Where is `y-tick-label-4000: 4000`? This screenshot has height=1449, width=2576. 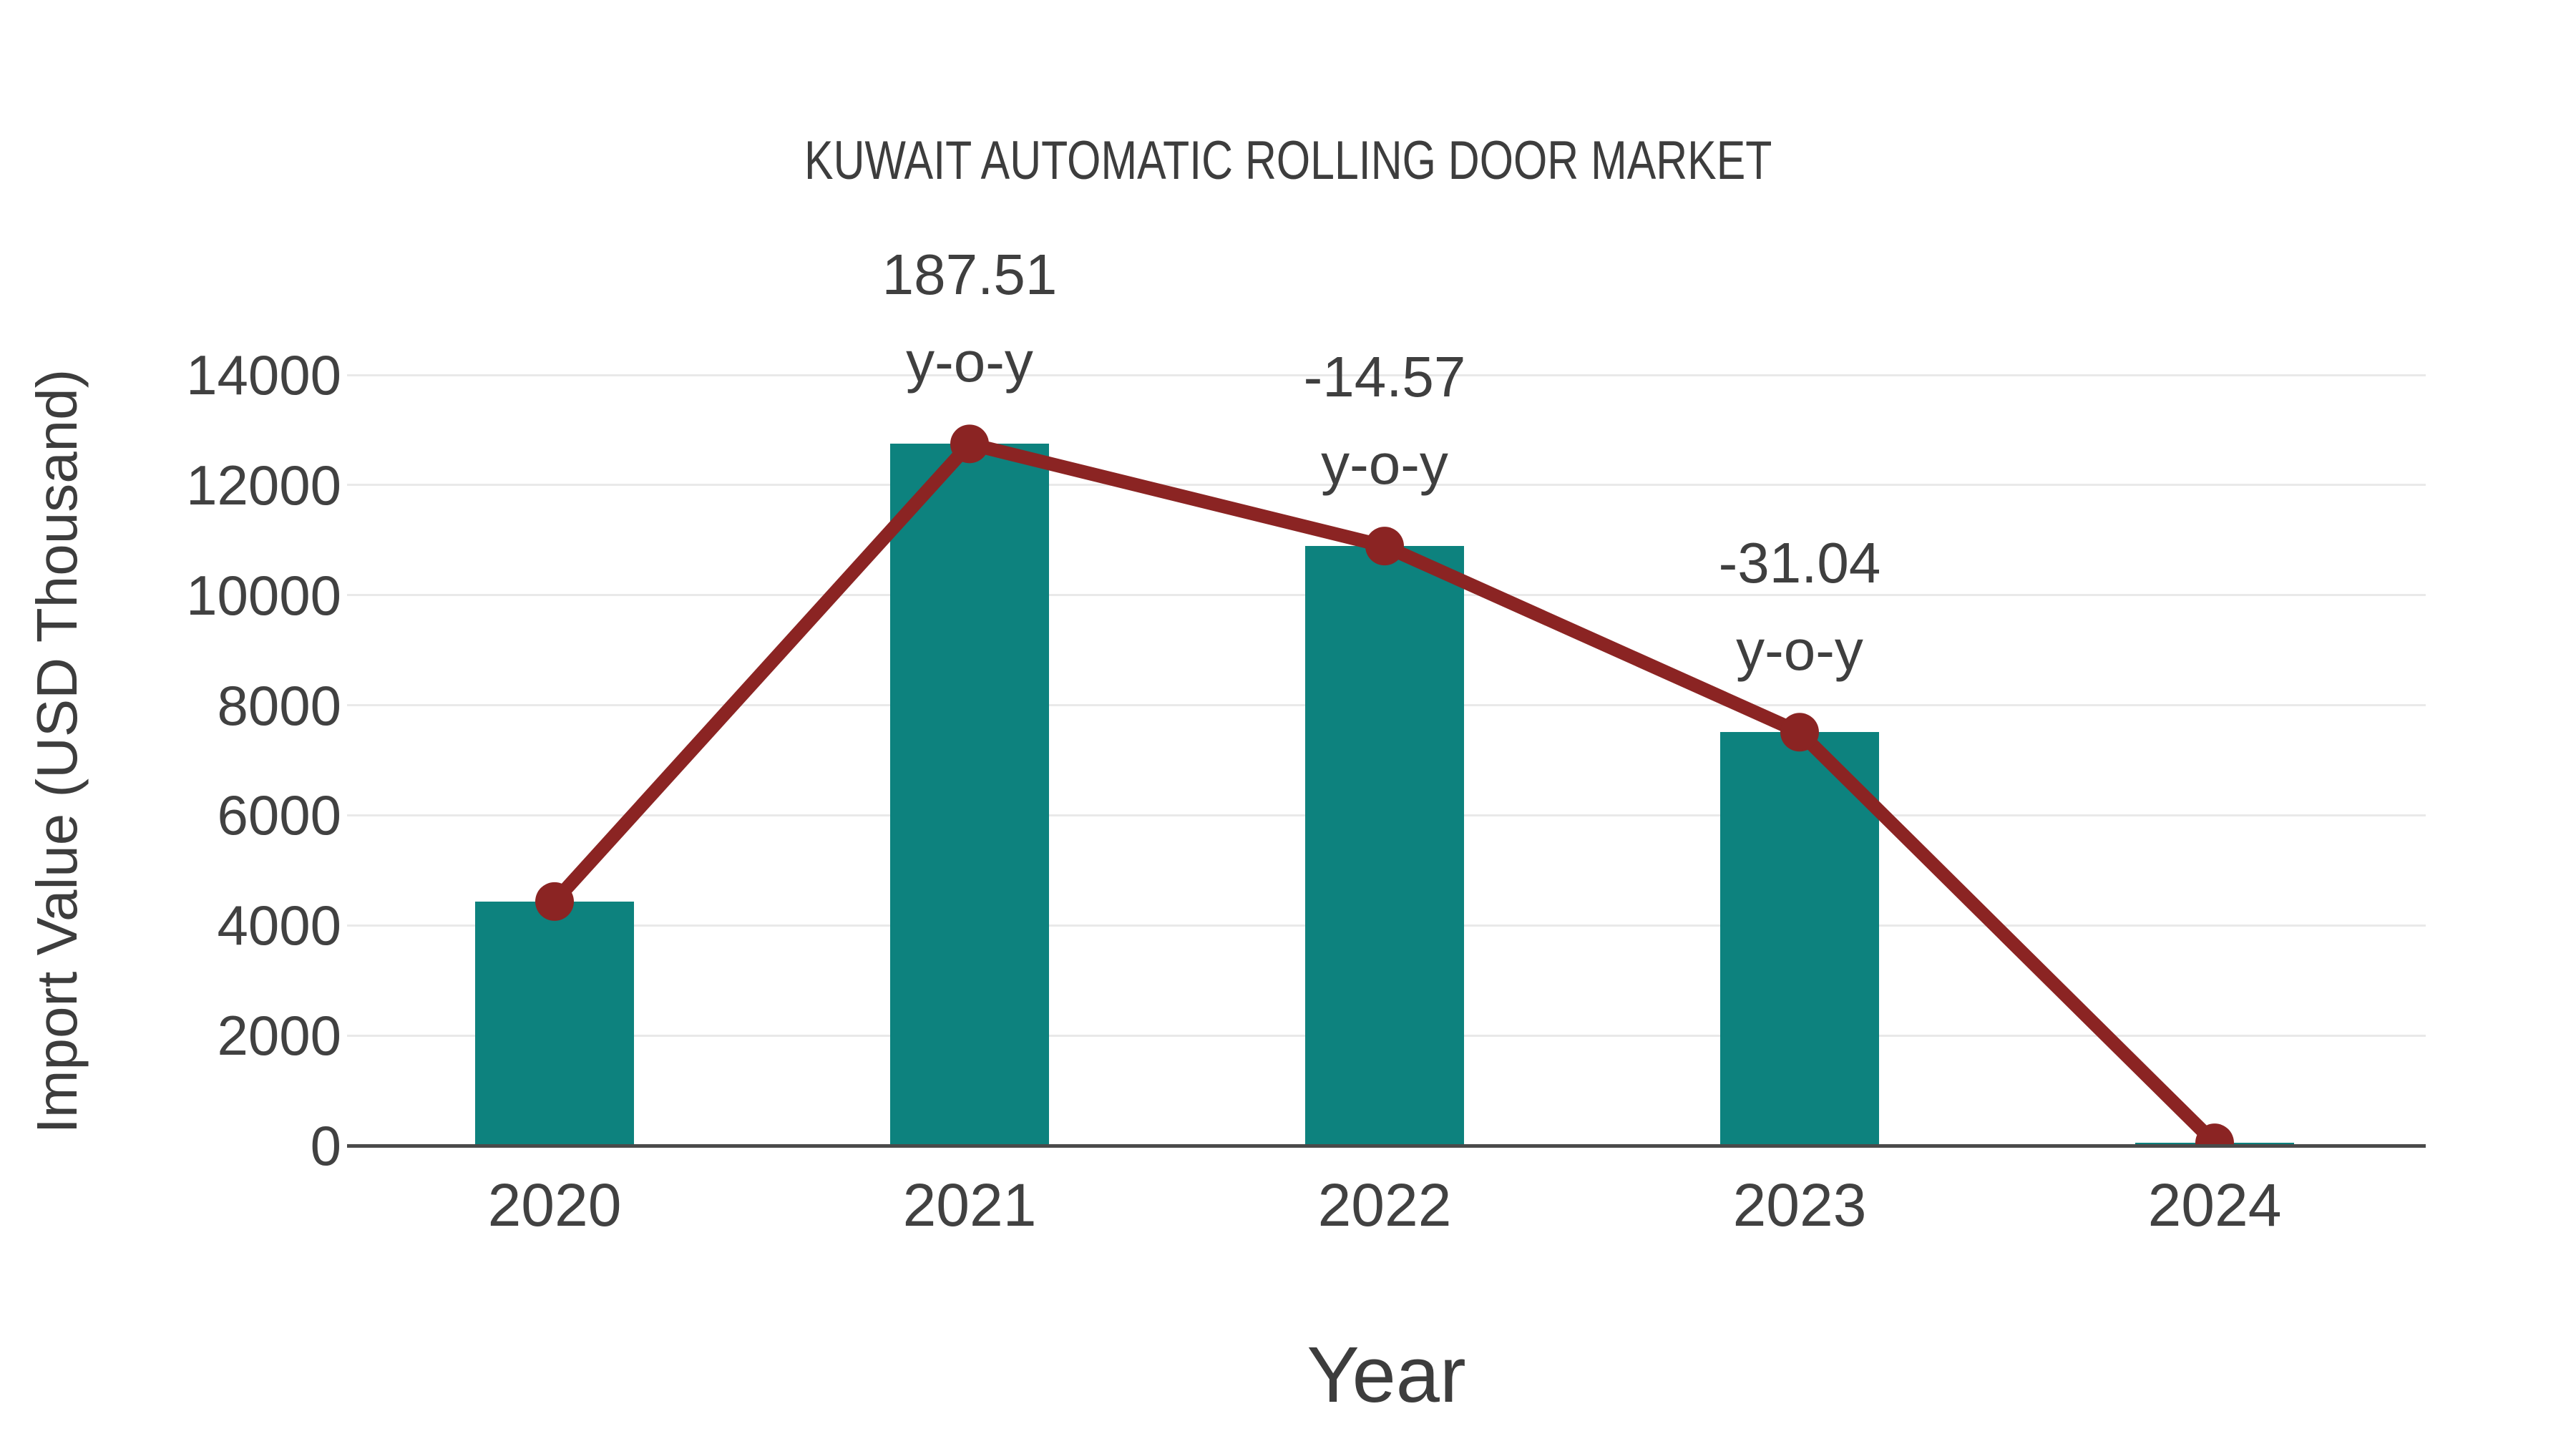 y-tick-label-4000: 4000 is located at coordinates (279, 925).